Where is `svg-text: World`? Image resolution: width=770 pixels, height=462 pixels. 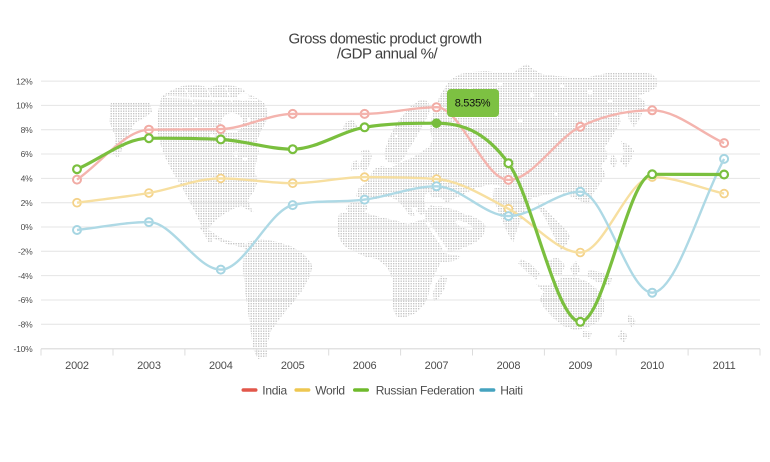 svg-text: World is located at coordinates (330, 391).